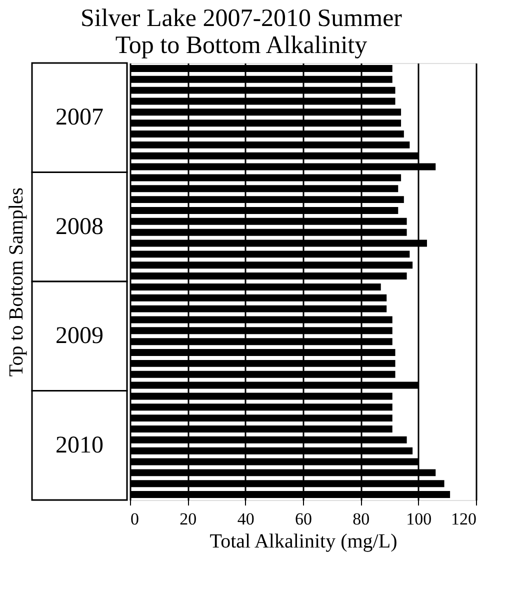  What do you see at coordinates (17, 282) in the screenshot?
I see `y-axis-title: Top to Bottom Samples` at bounding box center [17, 282].